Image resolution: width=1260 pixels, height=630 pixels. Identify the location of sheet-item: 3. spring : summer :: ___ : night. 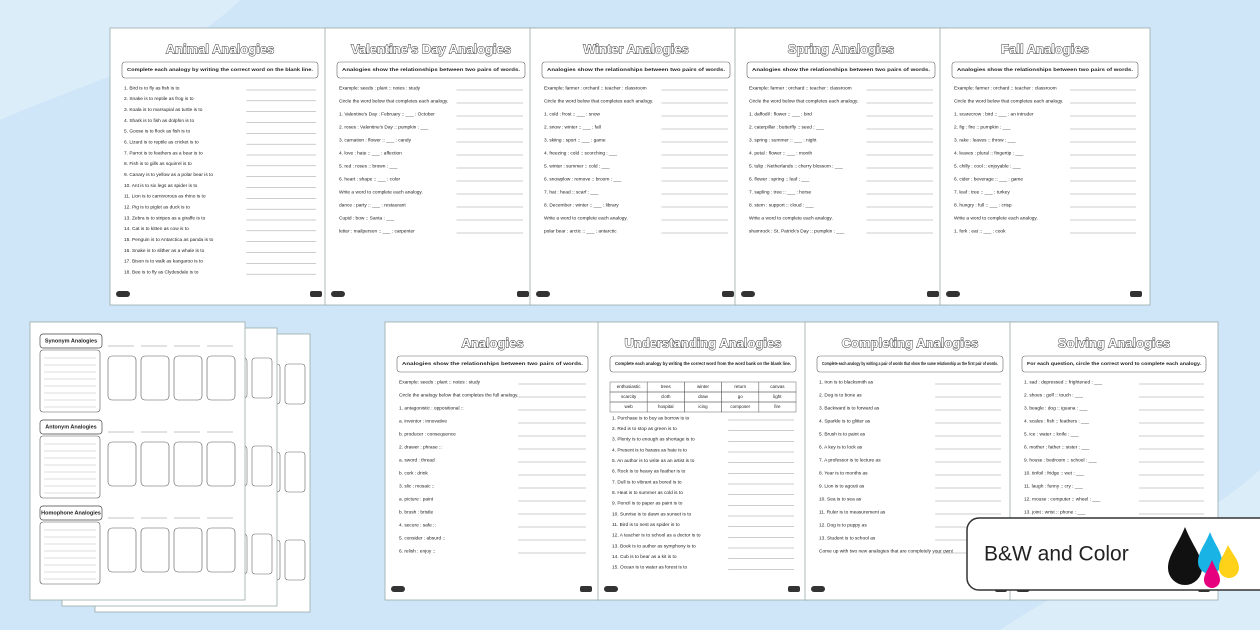
(783, 140).